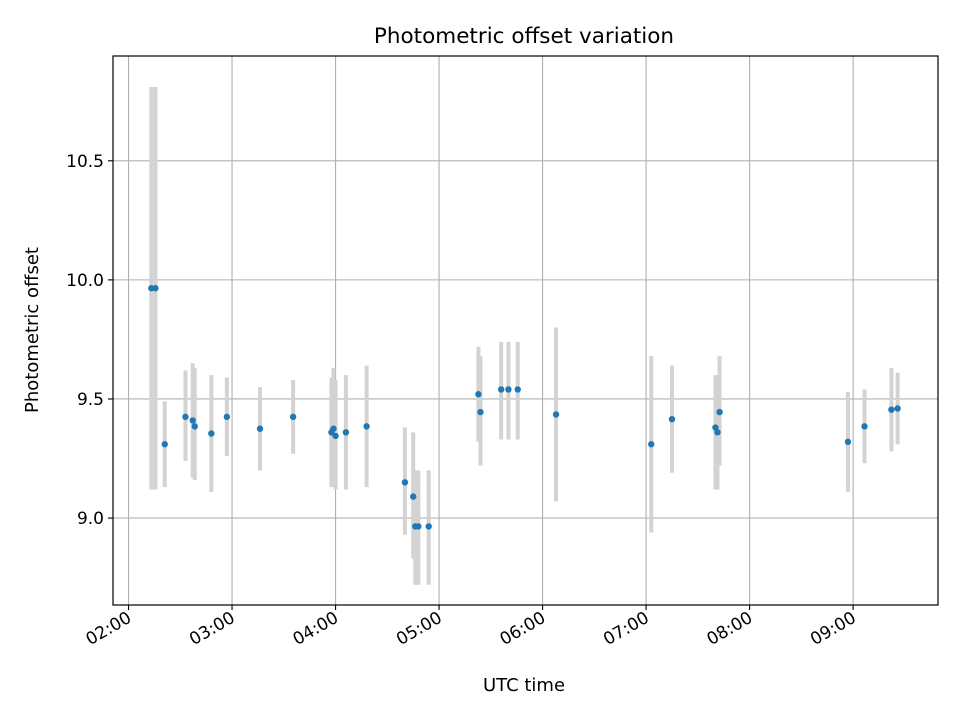 The width and height of the screenshot is (960, 720). What do you see at coordinates (85, 162) in the screenshot?
I see `y-tick-label: 10.5` at bounding box center [85, 162].